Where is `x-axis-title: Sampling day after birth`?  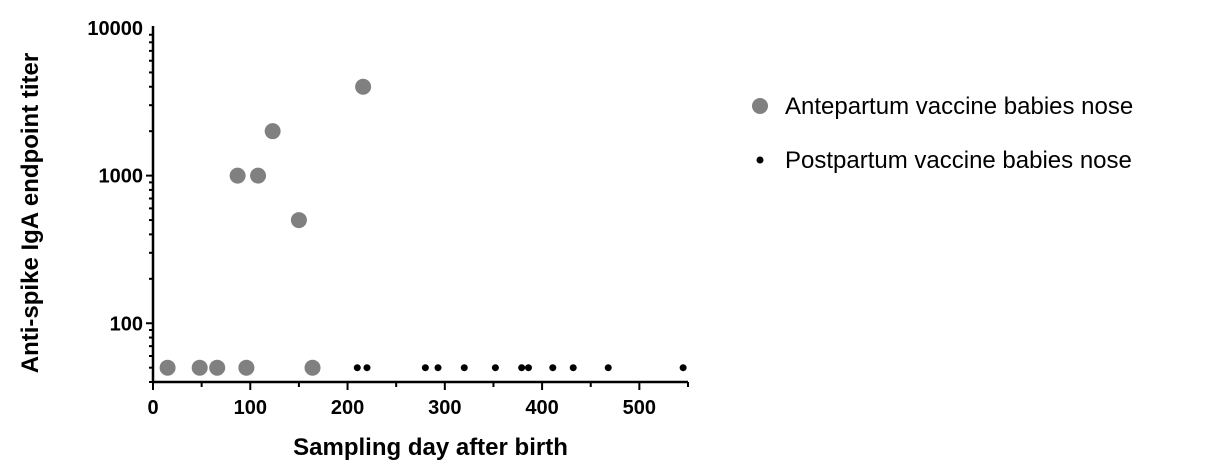 x-axis-title: Sampling day after birth is located at coordinates (430, 447).